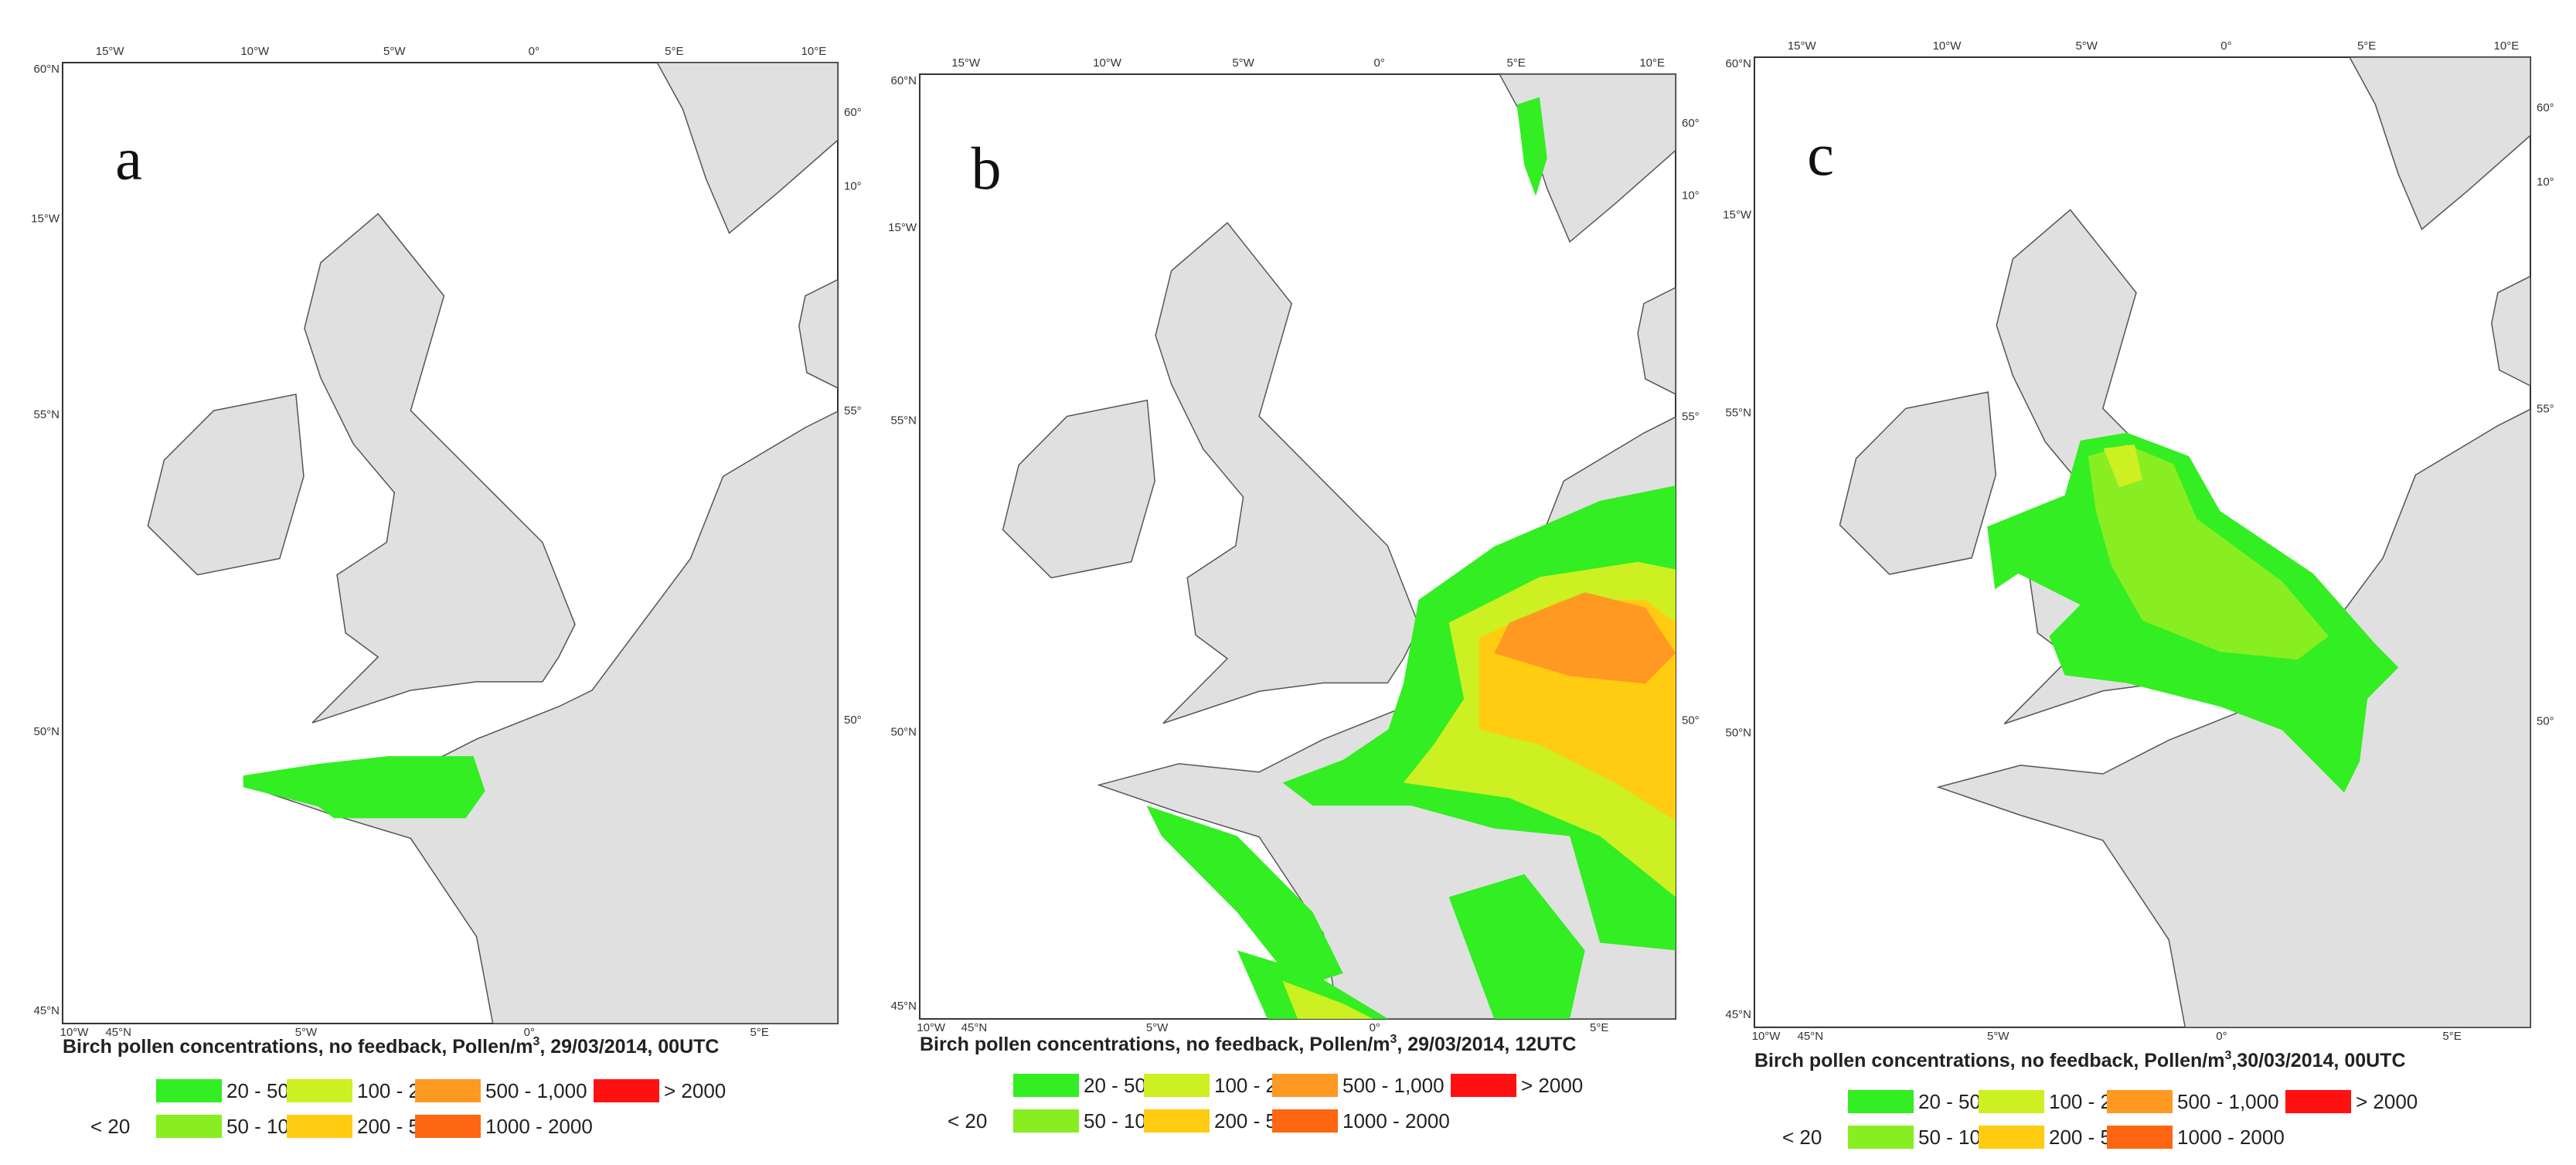 Image resolution: width=2576 pixels, height=1165 pixels. What do you see at coordinates (2545, 107) in the screenshot?
I see `graticule-label: 60°` at bounding box center [2545, 107].